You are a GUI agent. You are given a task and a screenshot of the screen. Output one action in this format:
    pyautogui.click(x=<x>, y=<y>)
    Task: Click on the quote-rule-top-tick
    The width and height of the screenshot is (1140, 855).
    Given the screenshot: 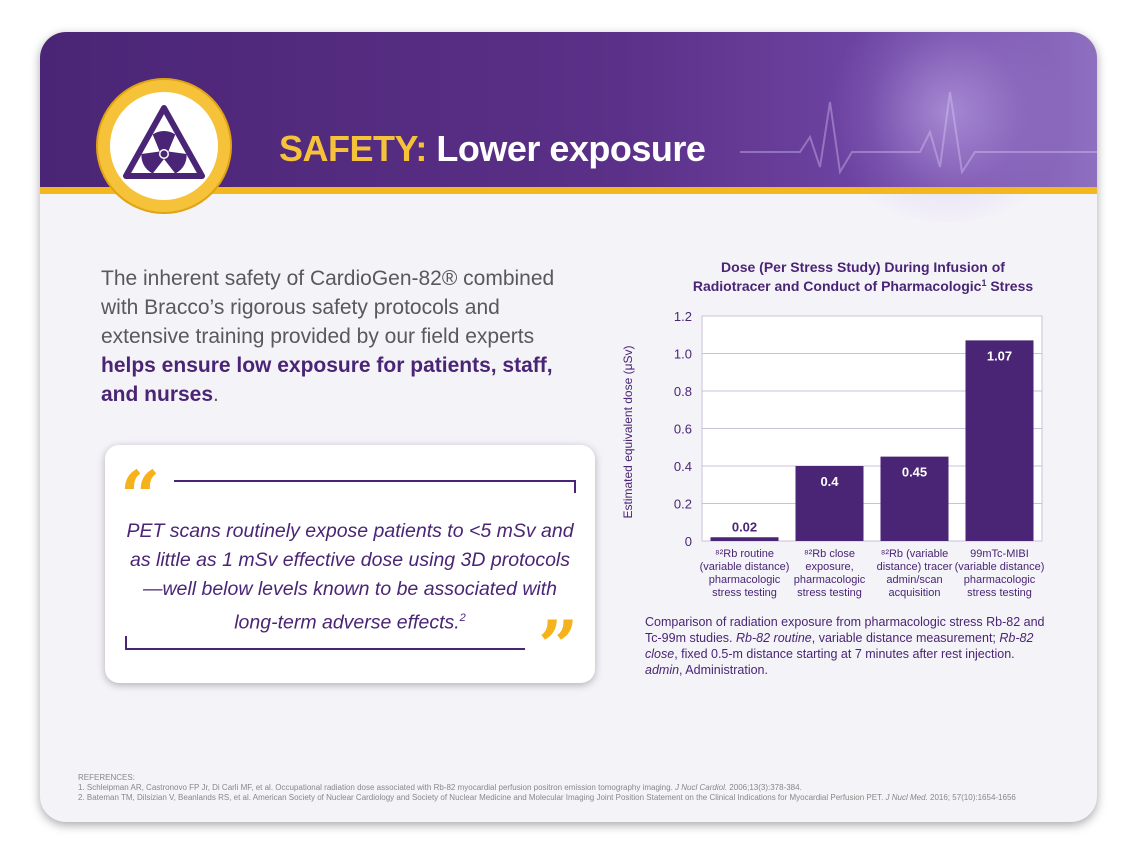 What is the action you would take?
    pyautogui.click(x=575, y=486)
    